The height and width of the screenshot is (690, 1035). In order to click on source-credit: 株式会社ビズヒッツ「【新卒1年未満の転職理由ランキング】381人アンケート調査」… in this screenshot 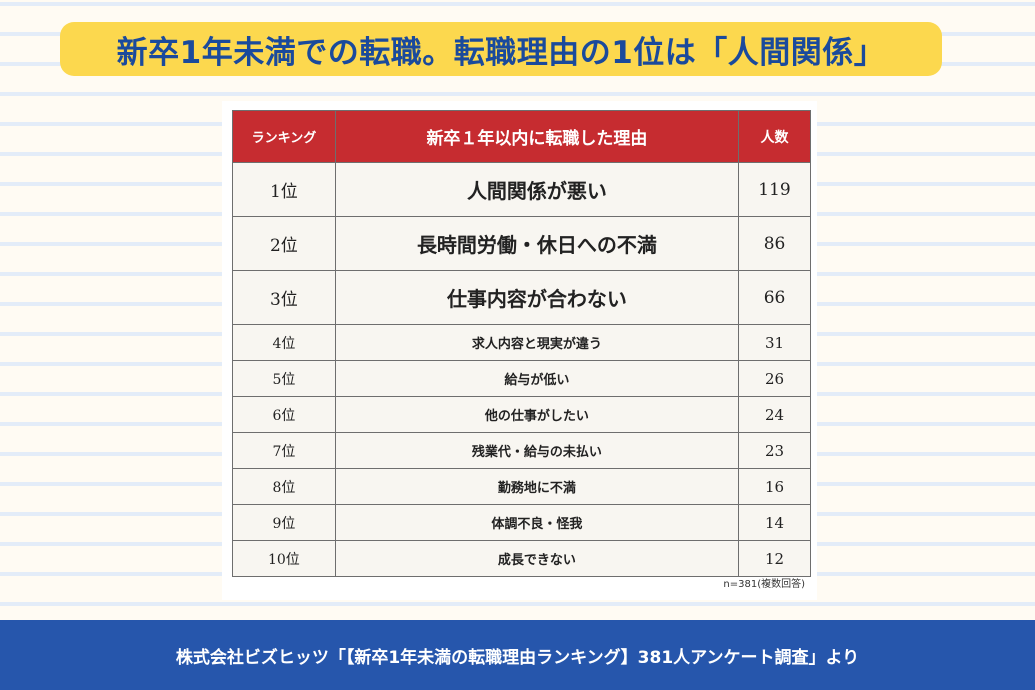, I will do `click(517, 657)`.